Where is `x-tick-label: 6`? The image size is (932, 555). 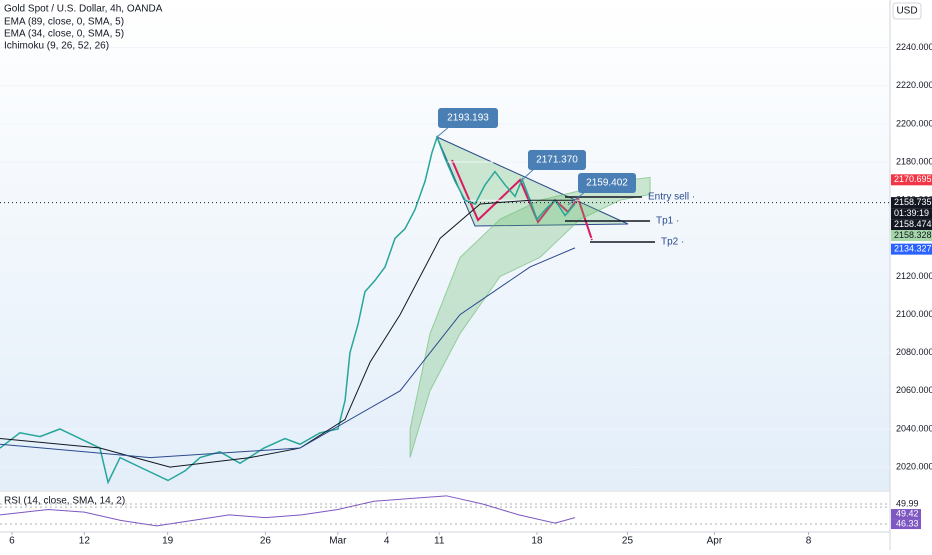 x-tick-label: 6 is located at coordinates (12, 541).